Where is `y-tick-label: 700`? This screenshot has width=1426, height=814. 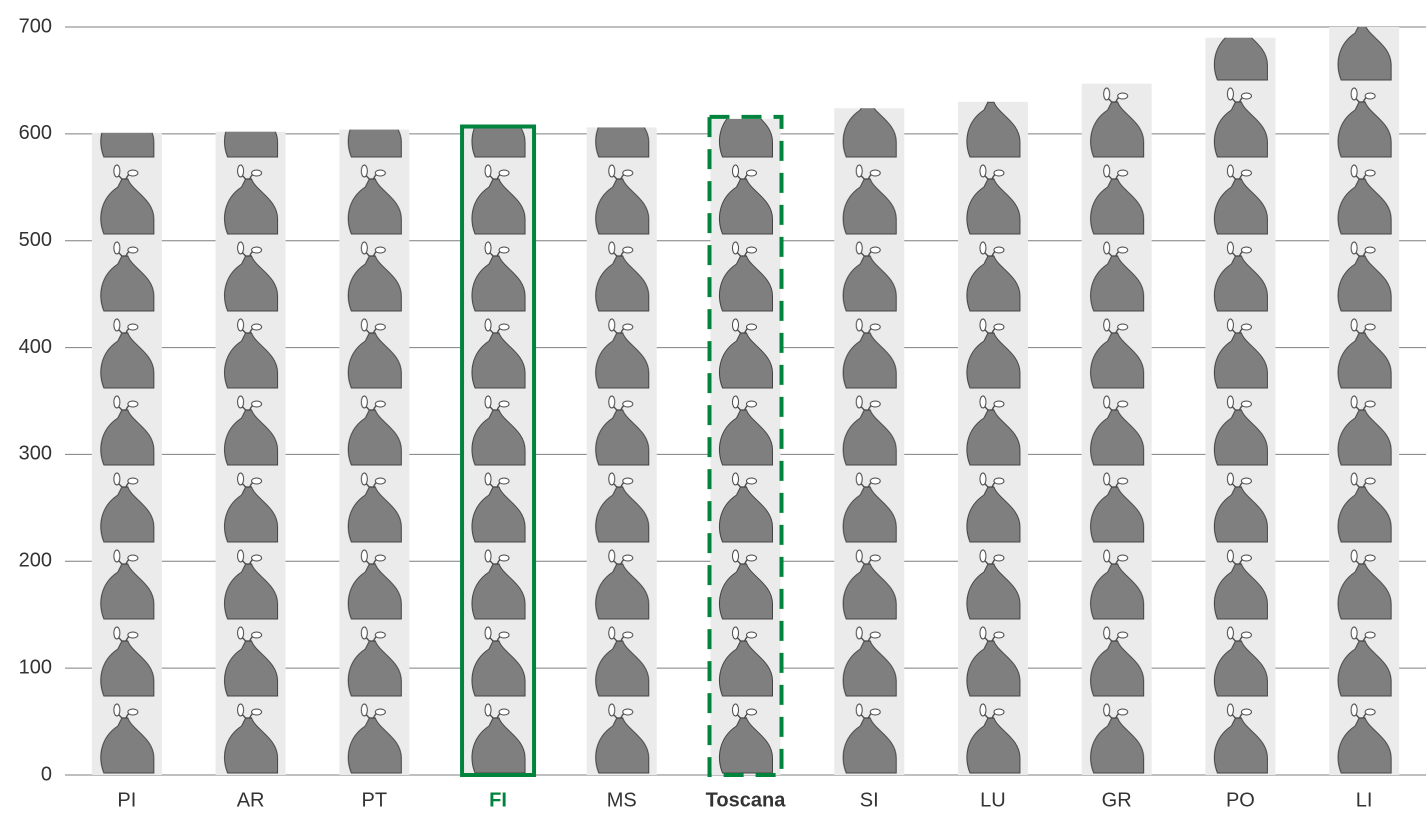
y-tick-label: 700 is located at coordinates (35, 26).